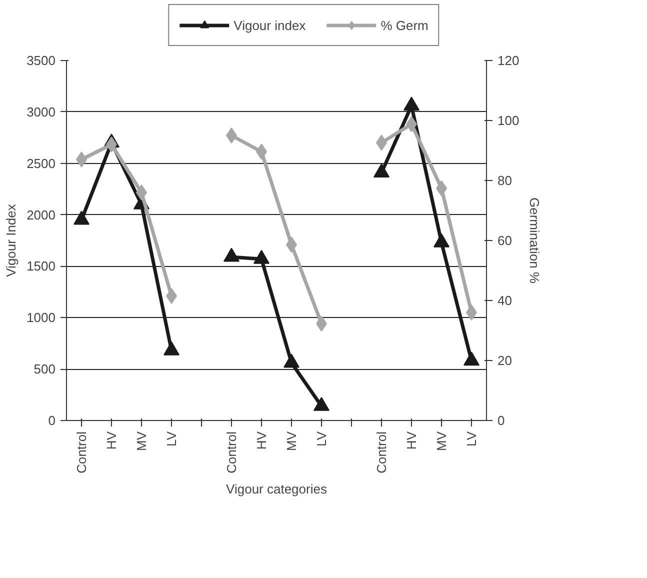 This screenshot has height=578, width=647. I want to click on y-tick-label: 3500, so click(41, 60).